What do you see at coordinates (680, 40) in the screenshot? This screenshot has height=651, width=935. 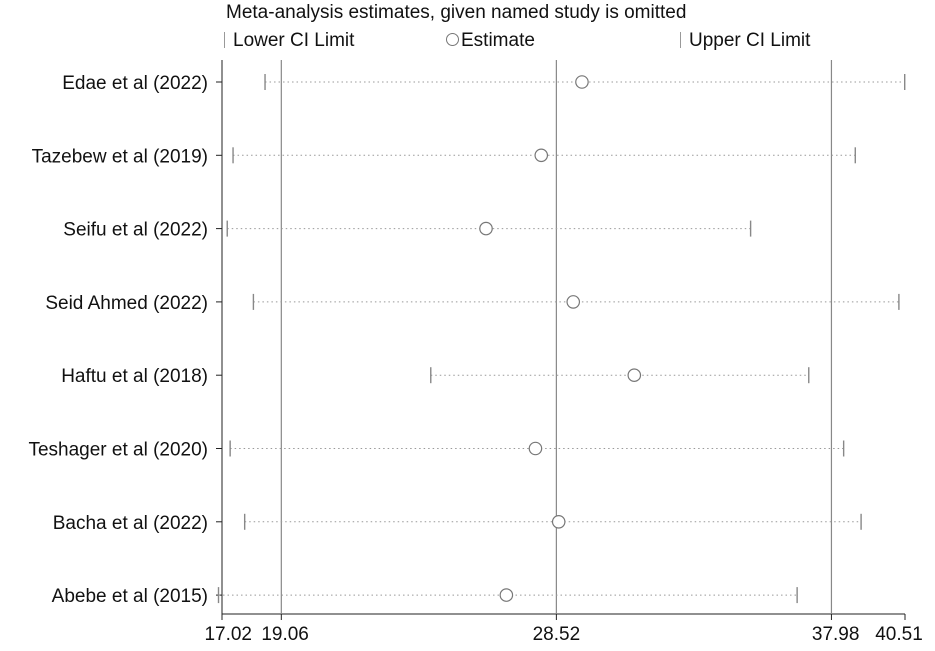 I see `upper-ci-marker-icon` at bounding box center [680, 40].